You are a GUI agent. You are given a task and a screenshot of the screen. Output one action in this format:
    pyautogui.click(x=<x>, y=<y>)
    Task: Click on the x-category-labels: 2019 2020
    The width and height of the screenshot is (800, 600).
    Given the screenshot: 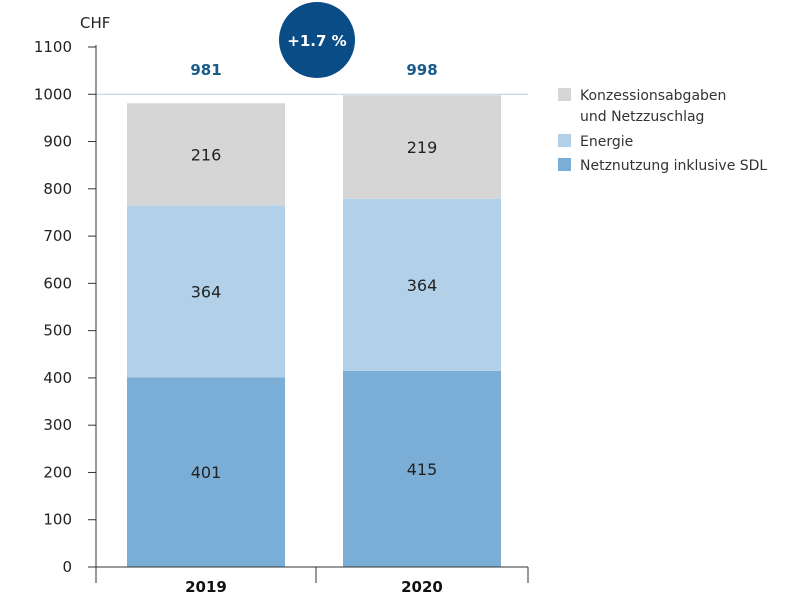 What is the action you would take?
    pyautogui.click(x=314, y=587)
    